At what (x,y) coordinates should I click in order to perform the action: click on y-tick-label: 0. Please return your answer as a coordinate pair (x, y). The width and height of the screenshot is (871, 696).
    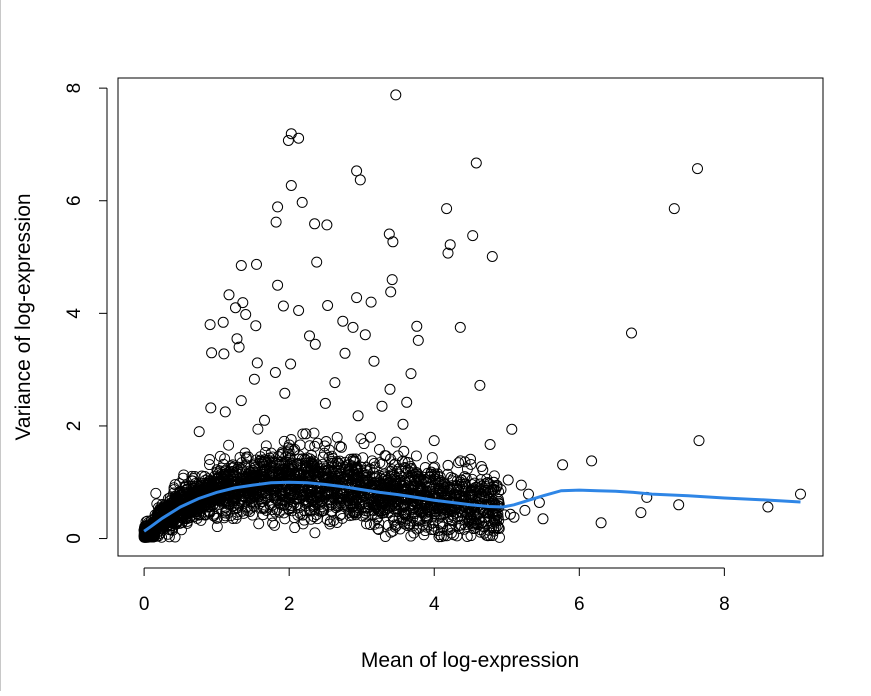
    Looking at the image, I should click on (74, 538).